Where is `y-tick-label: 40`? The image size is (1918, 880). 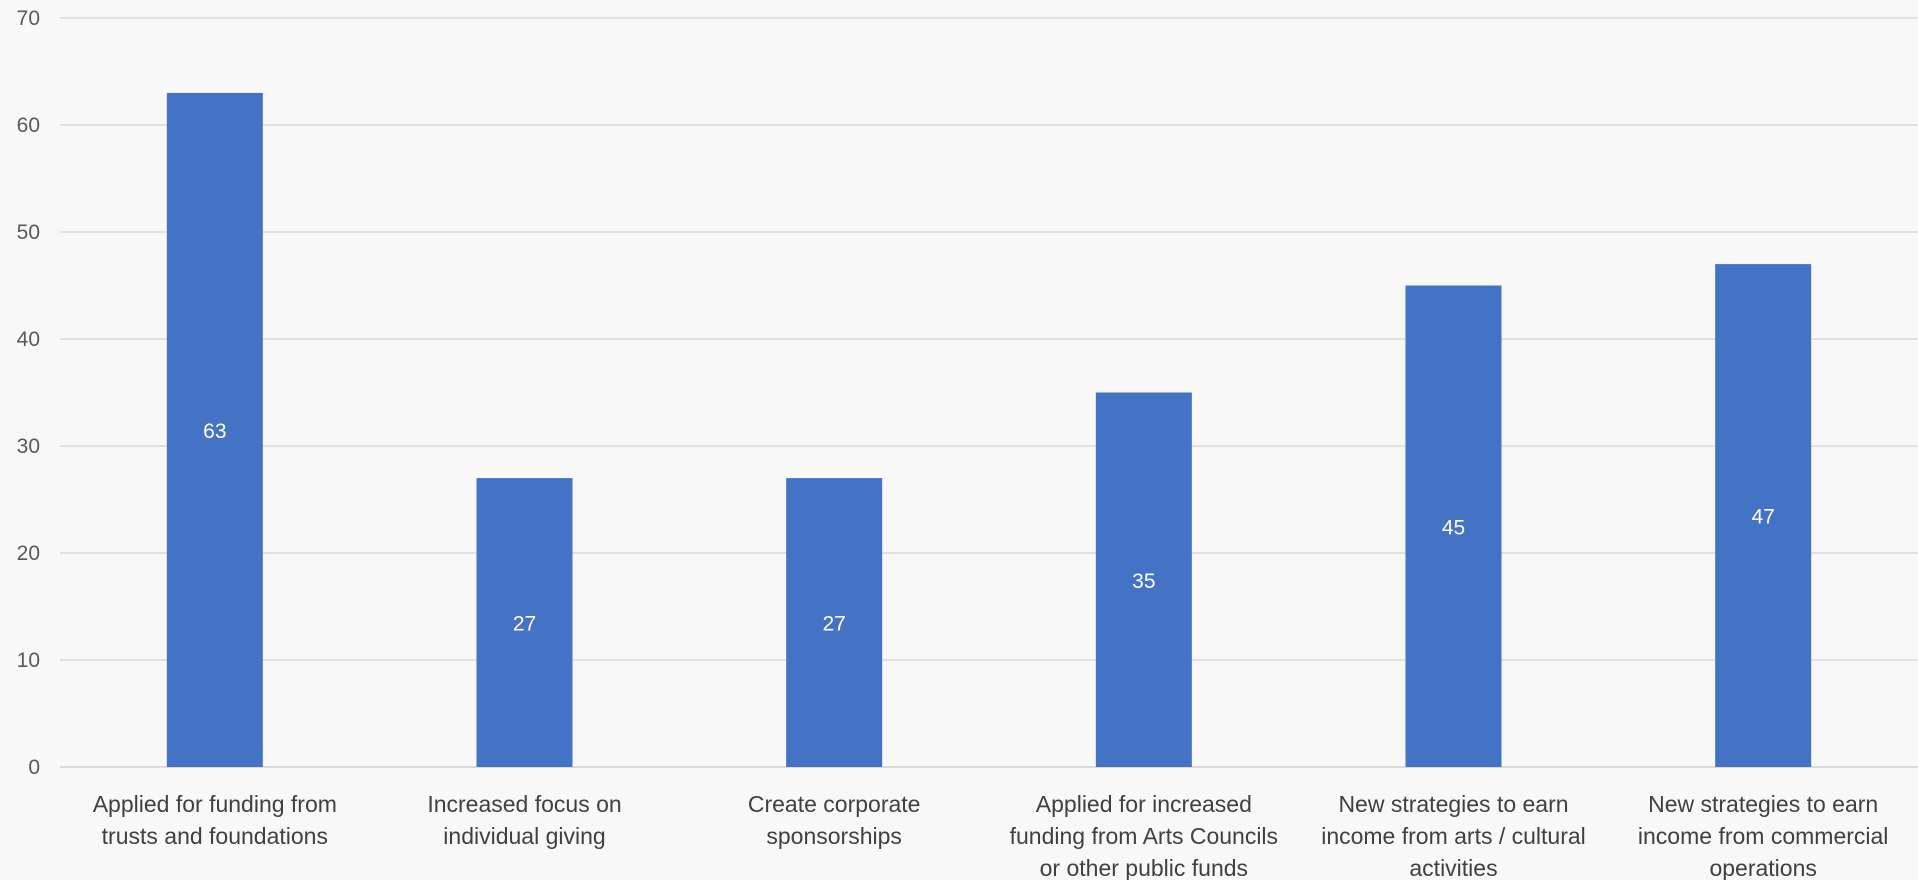 y-tick-label: 40 is located at coordinates (28, 339).